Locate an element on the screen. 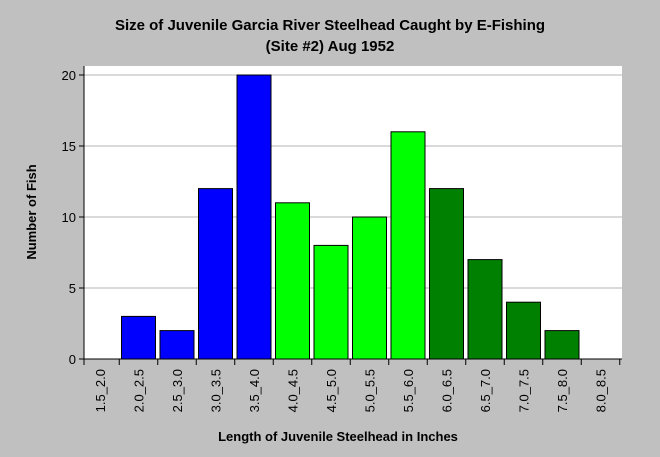 The image size is (660, 457). x-tick-label: 2.0_2.5 is located at coordinates (139, 390).